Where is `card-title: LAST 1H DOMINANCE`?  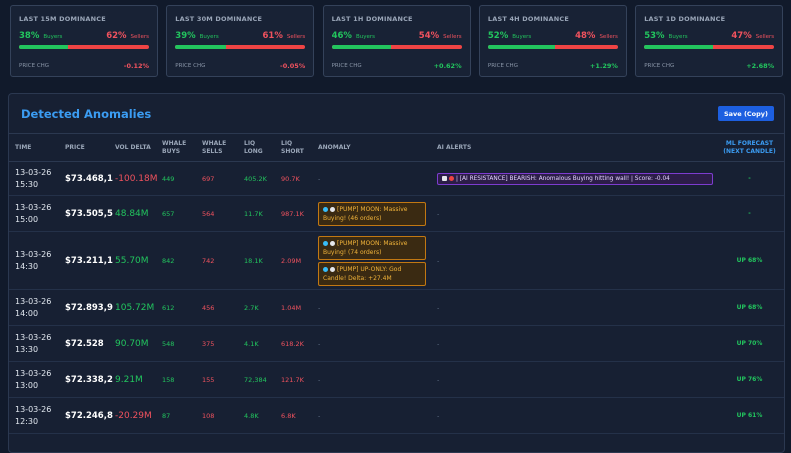 card-title: LAST 1H DOMINANCE is located at coordinates (372, 19).